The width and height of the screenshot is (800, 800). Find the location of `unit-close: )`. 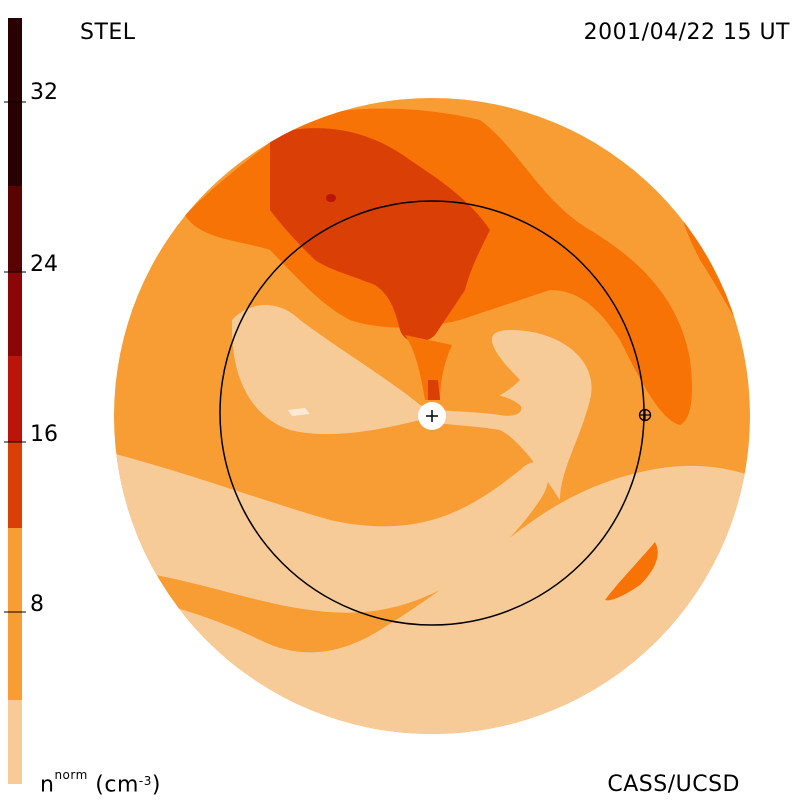

unit-close: ) is located at coordinates (156, 785).